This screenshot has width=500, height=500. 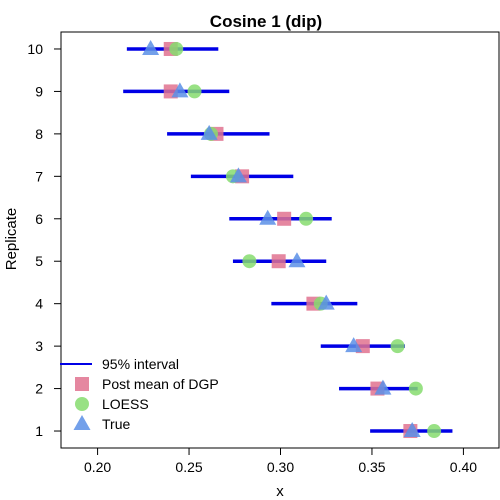 I want to click on chart-title: Cosine 1 (dip), so click(x=266, y=21).